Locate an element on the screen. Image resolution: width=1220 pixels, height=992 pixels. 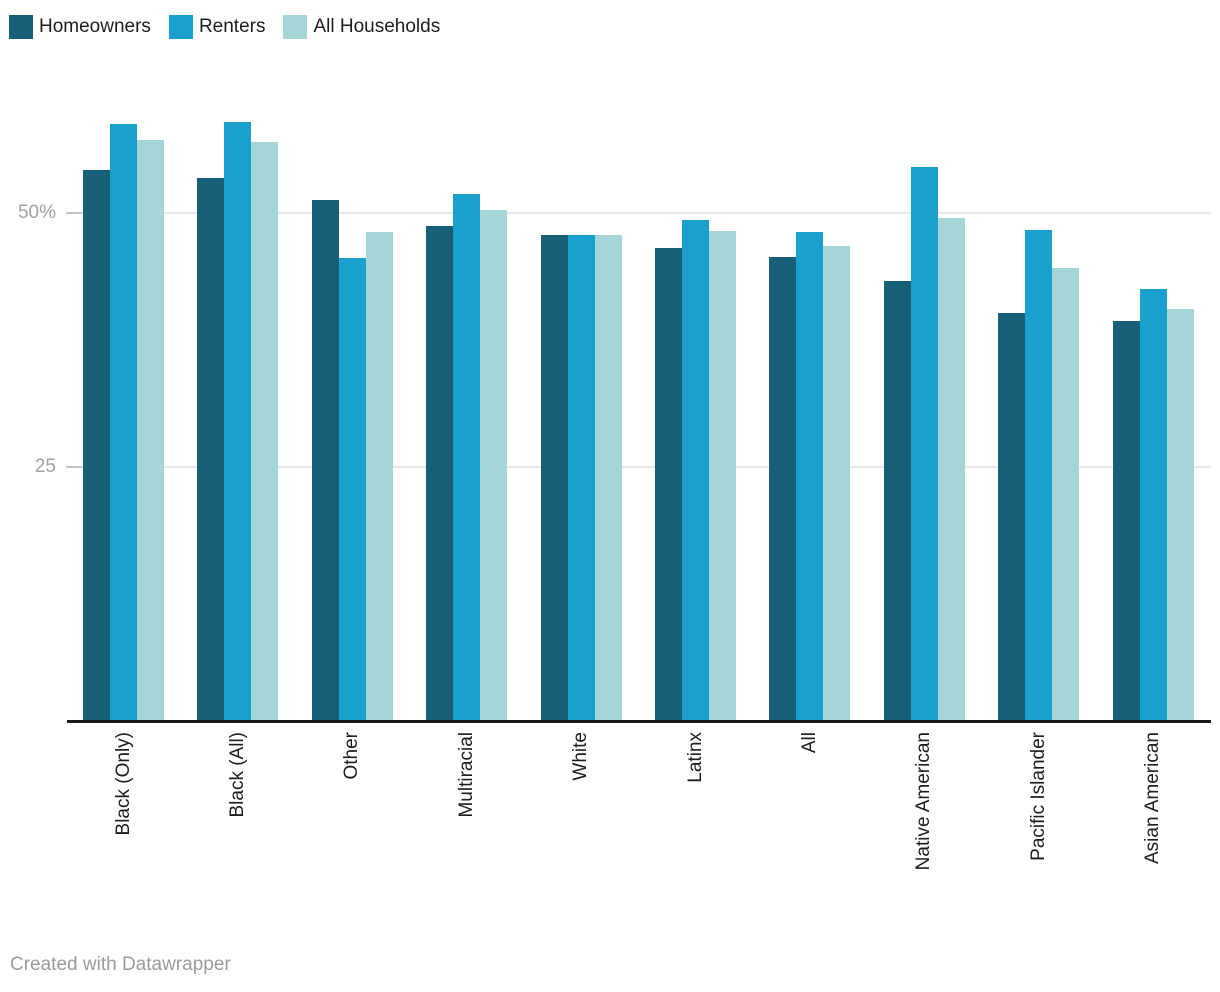
legend-label: Renters is located at coordinates (232, 26).